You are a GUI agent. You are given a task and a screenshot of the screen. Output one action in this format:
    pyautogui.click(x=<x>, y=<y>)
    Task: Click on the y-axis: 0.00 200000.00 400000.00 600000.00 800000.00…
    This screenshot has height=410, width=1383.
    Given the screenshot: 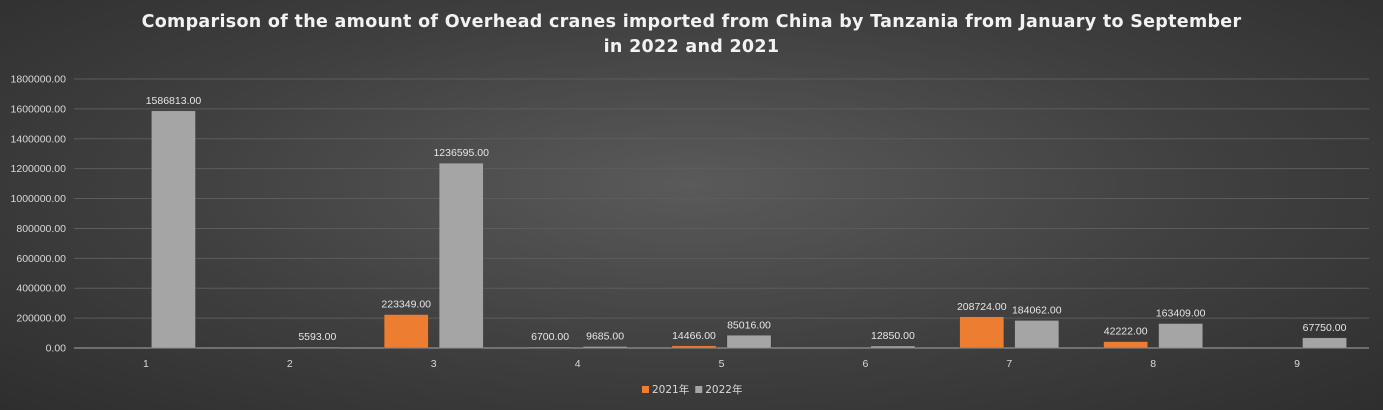 What is the action you would take?
    pyautogui.click(x=39, y=214)
    